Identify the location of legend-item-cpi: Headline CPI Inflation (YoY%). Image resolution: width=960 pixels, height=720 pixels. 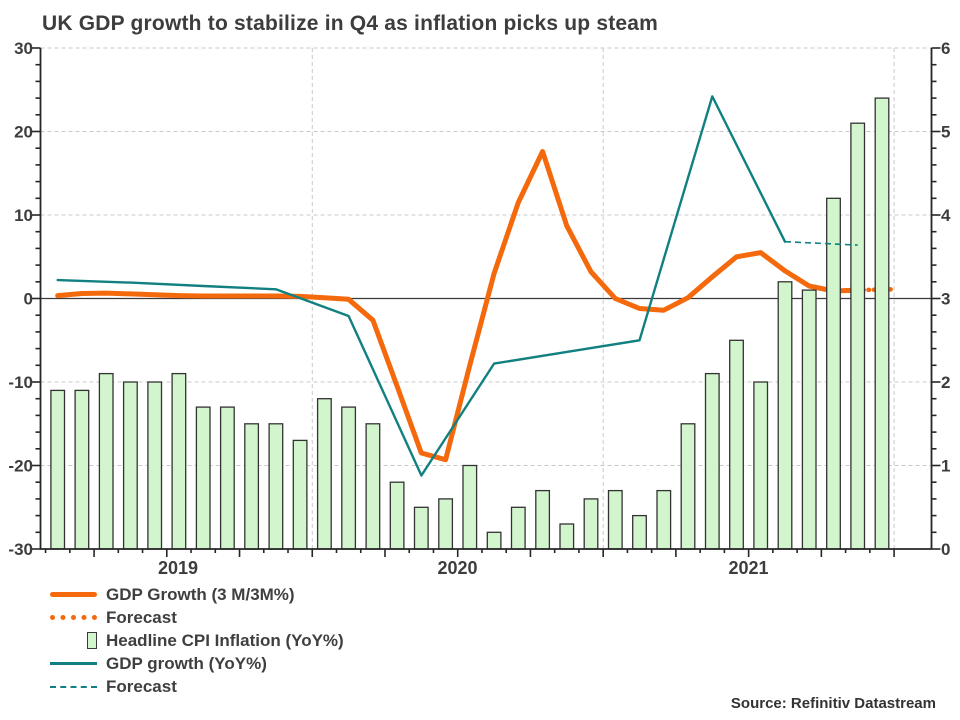
(197, 640).